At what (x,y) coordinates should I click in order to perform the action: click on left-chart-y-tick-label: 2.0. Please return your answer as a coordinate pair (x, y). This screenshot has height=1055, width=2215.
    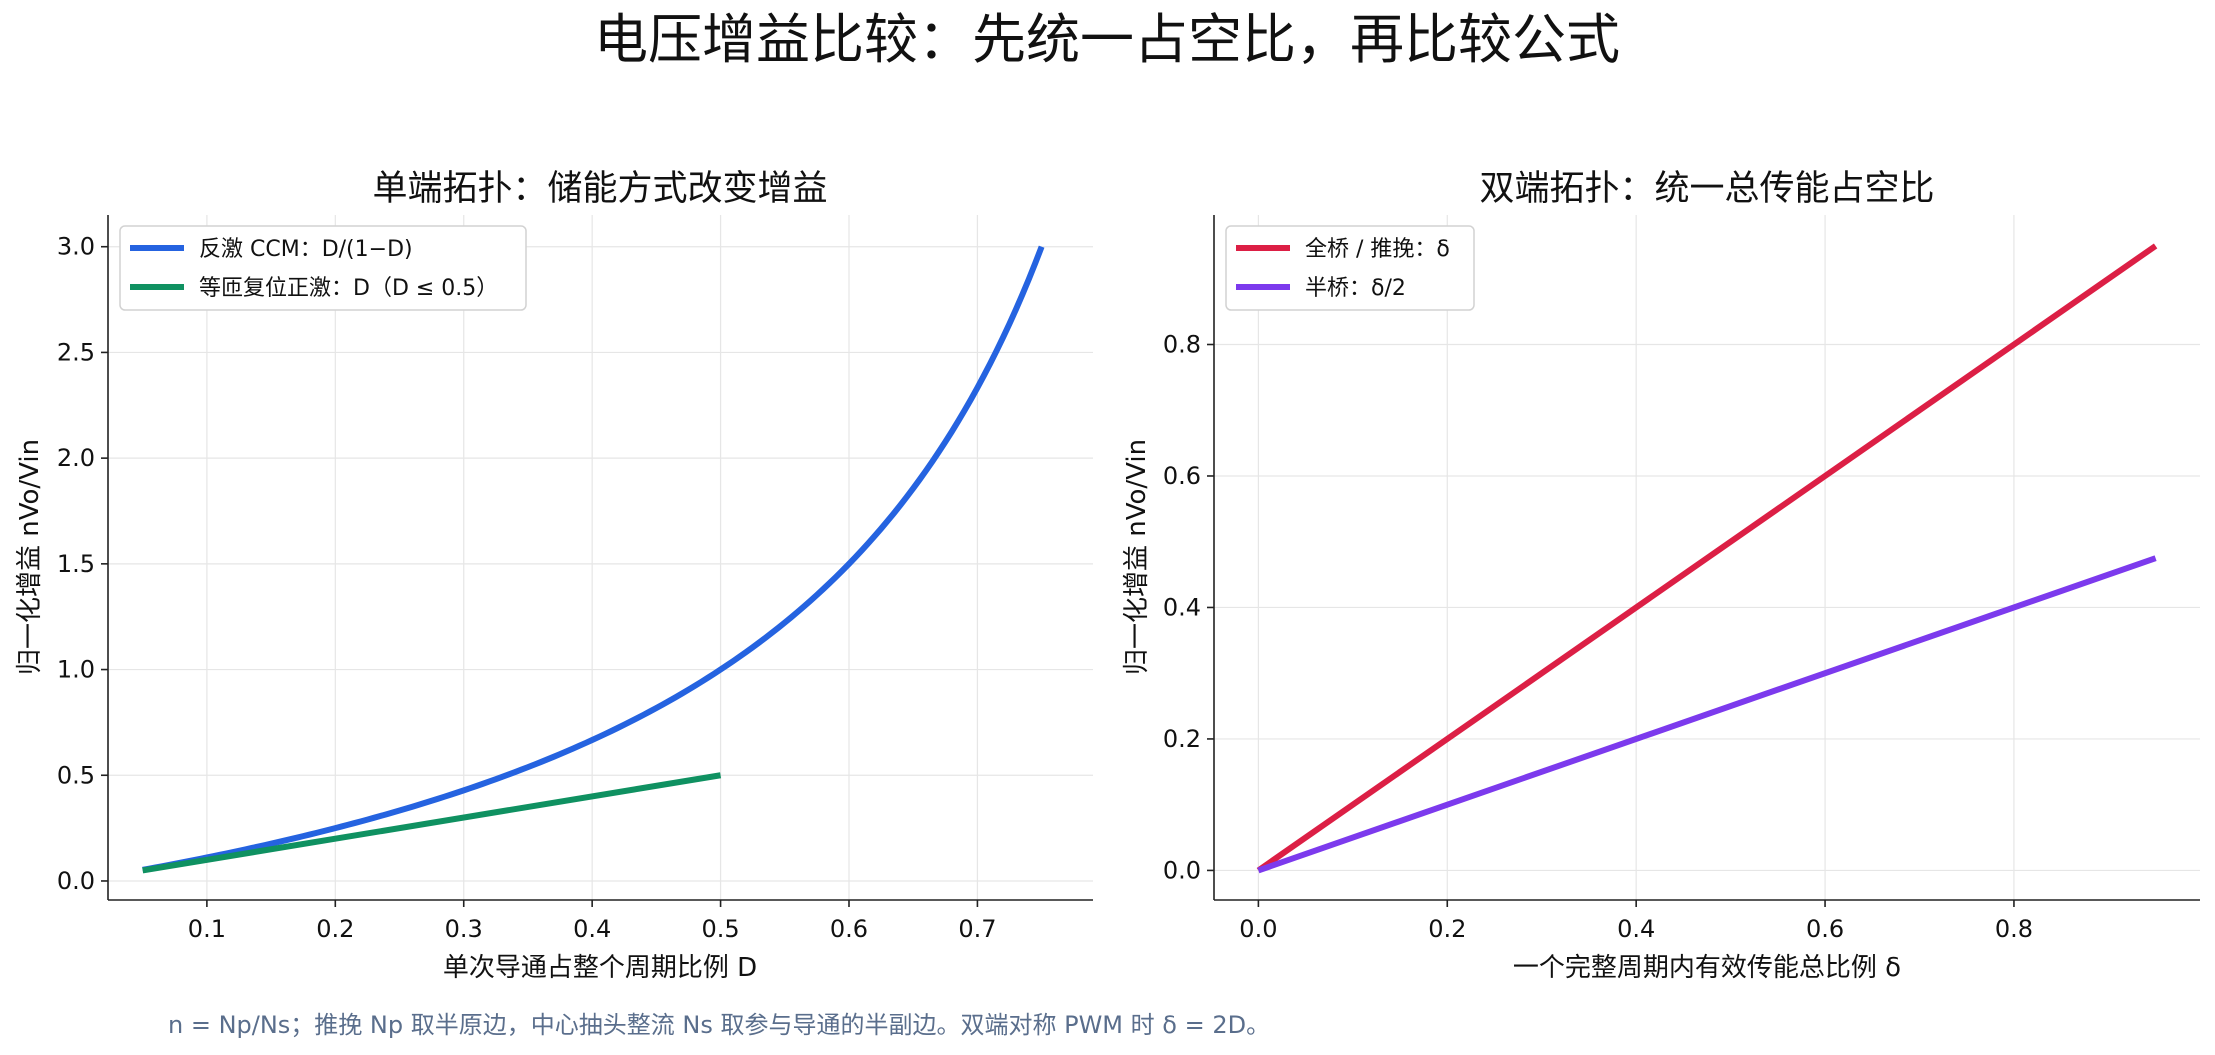
    Looking at the image, I should click on (76, 458).